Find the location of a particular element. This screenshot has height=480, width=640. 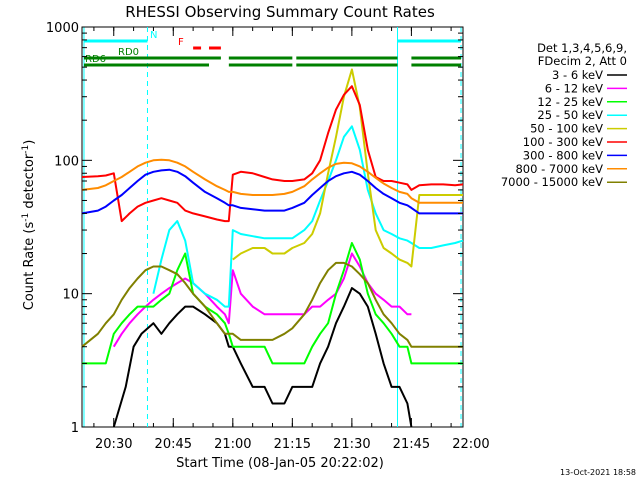

y-label-mid: detector is located at coordinates (29, 183).